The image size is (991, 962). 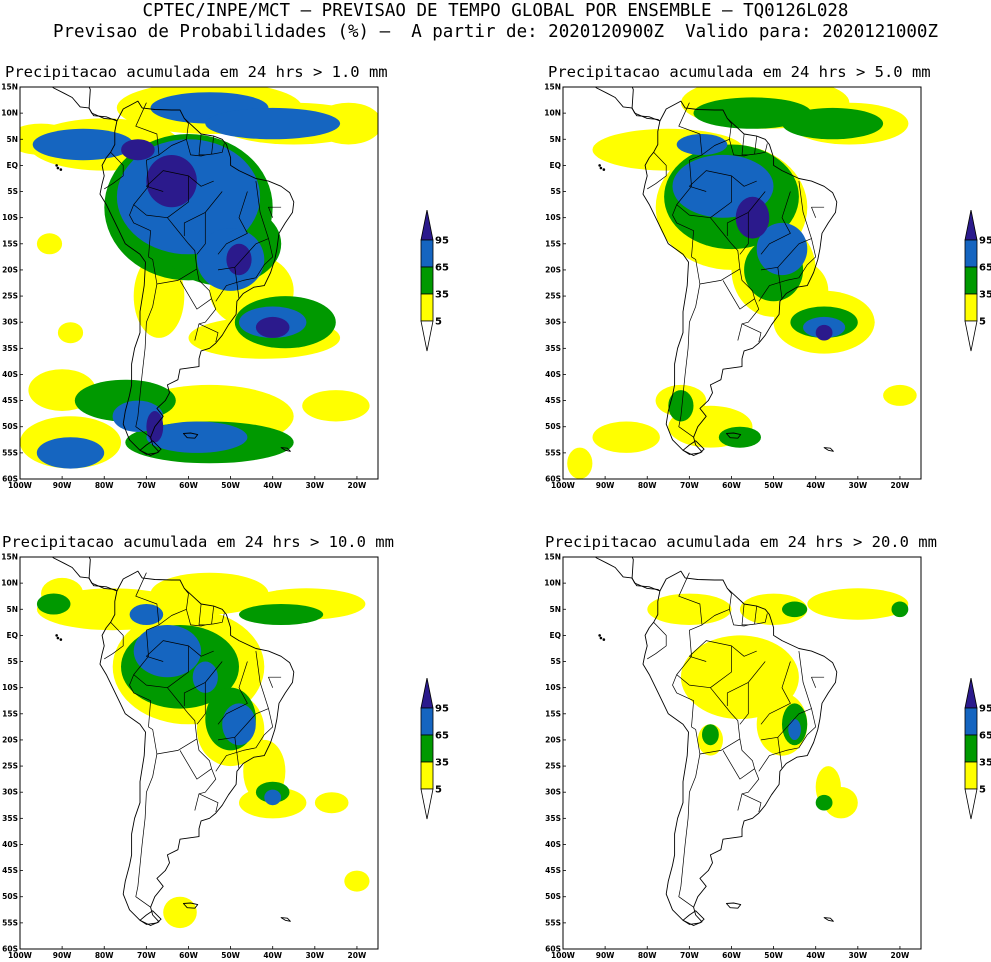 What do you see at coordinates (188, 955) in the screenshot?
I see `longitude-label: 60W` at bounding box center [188, 955].